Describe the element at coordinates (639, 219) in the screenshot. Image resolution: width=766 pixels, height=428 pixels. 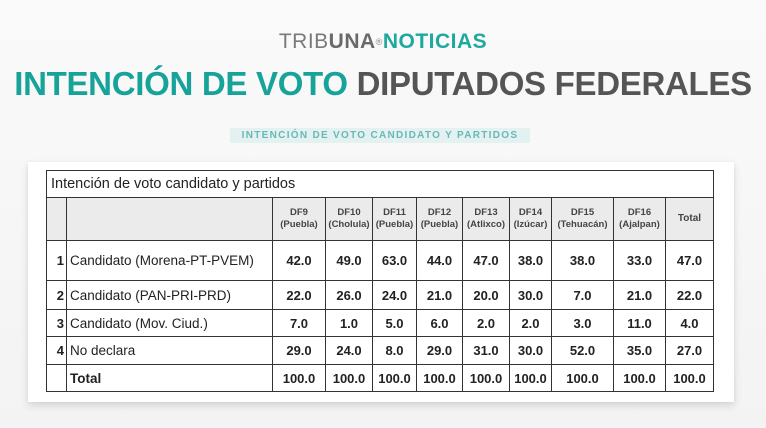
I see `column-header: DF16 (Ajalpan)` at that location.